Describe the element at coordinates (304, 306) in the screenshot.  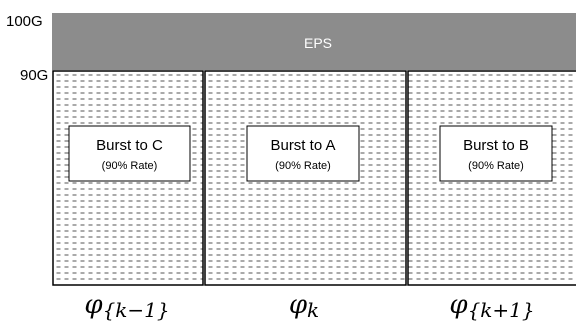
I see `phase-label-k: φk` at that location.